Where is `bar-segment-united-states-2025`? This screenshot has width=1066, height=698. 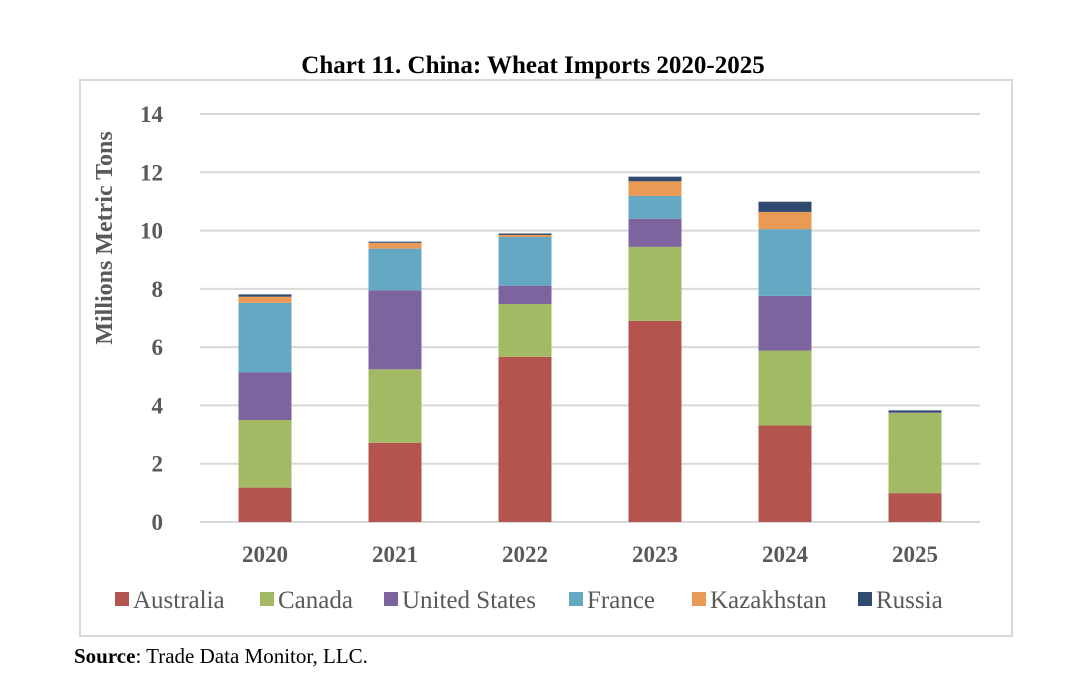 bar-segment-united-states-2025 is located at coordinates (915, 413).